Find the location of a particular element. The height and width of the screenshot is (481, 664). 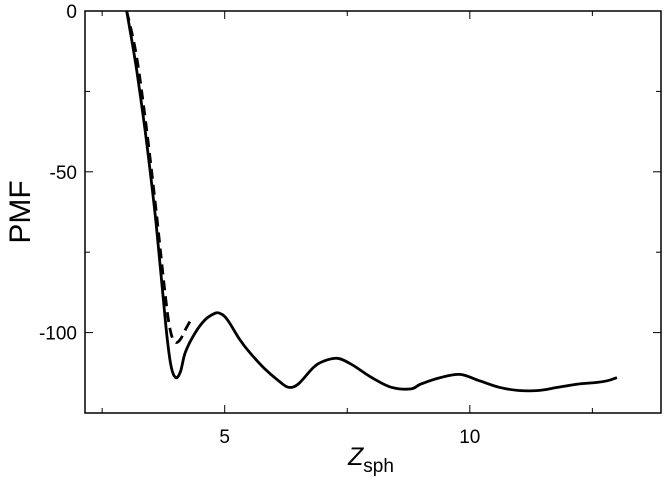

y-axis-title: PMF is located at coordinates (20, 211).